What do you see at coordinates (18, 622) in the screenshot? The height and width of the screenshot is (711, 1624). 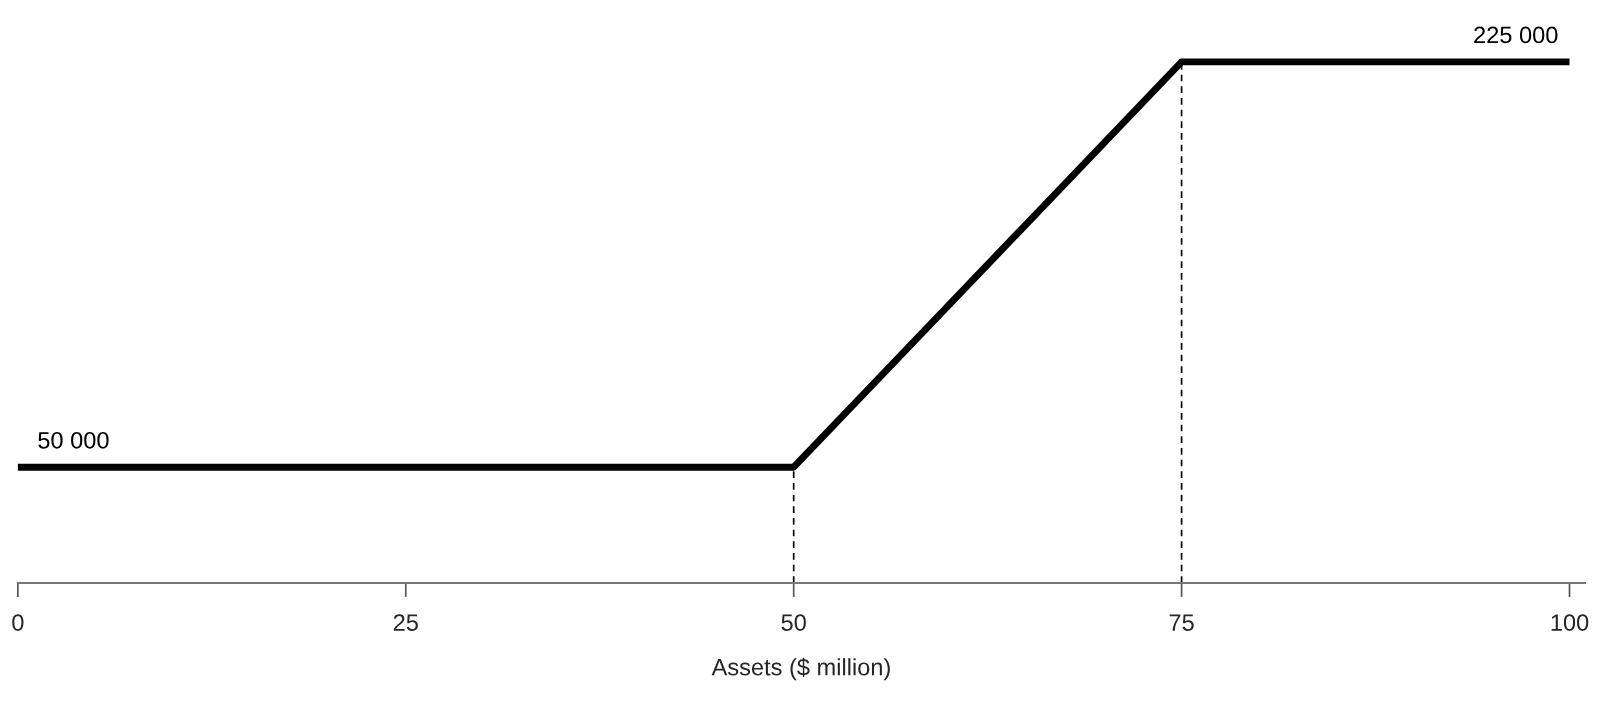 I see `x-tick-label: 0` at bounding box center [18, 622].